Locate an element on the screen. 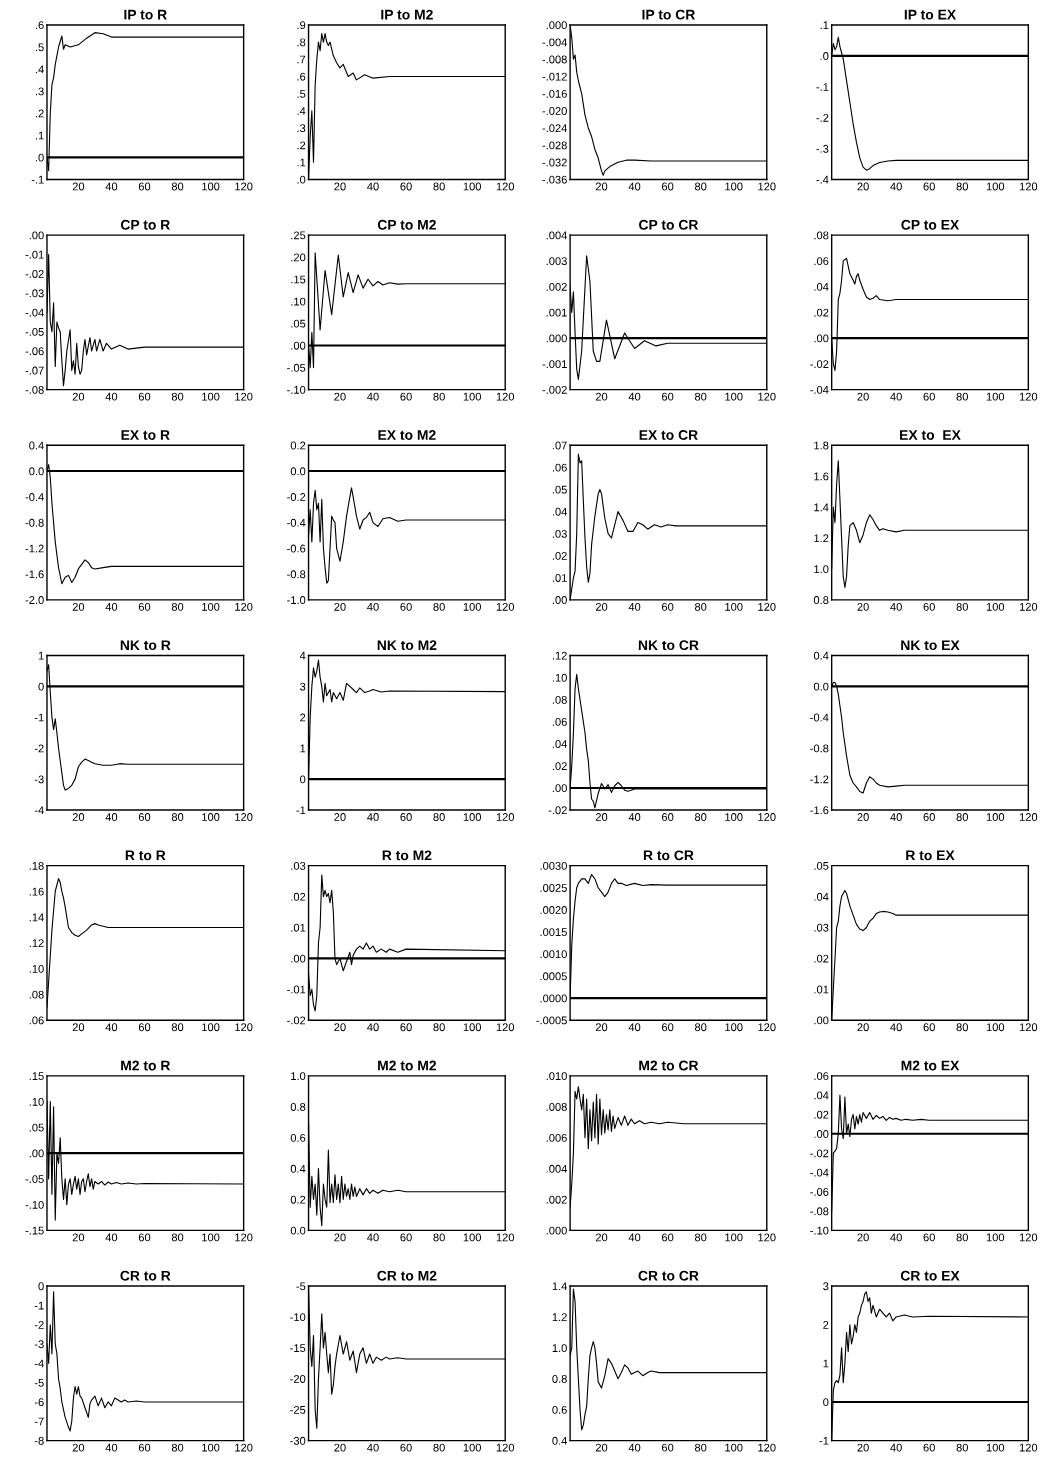  y-tick-label: -25 is located at coordinates (298, 1409).